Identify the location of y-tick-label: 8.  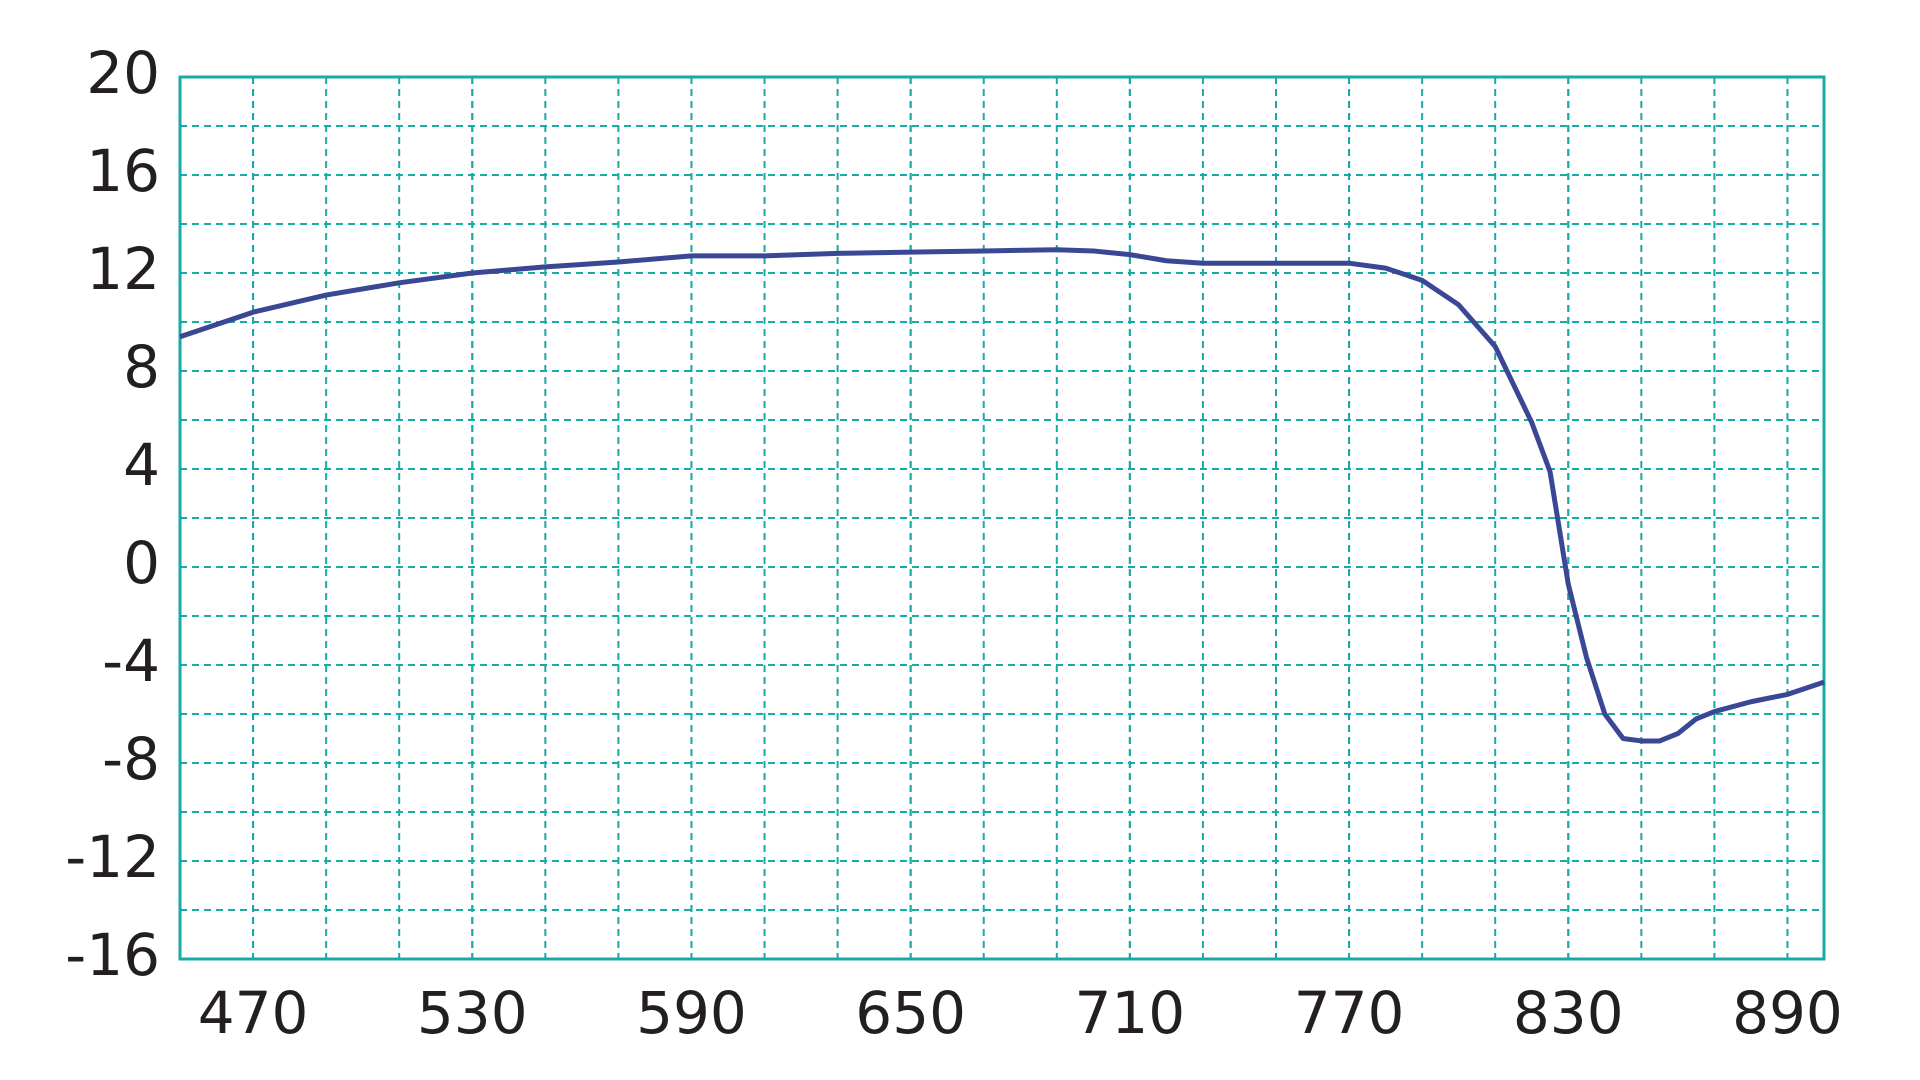
(141, 367).